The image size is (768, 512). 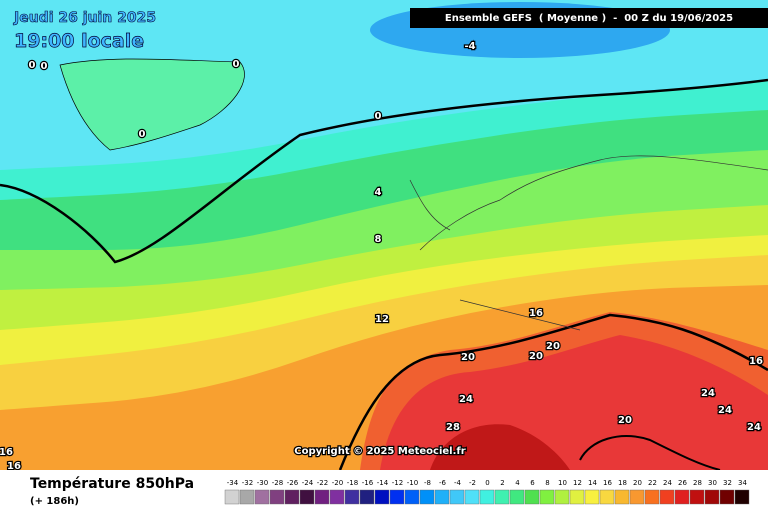 I want to click on scale-label: -22, so click(x=322, y=483).